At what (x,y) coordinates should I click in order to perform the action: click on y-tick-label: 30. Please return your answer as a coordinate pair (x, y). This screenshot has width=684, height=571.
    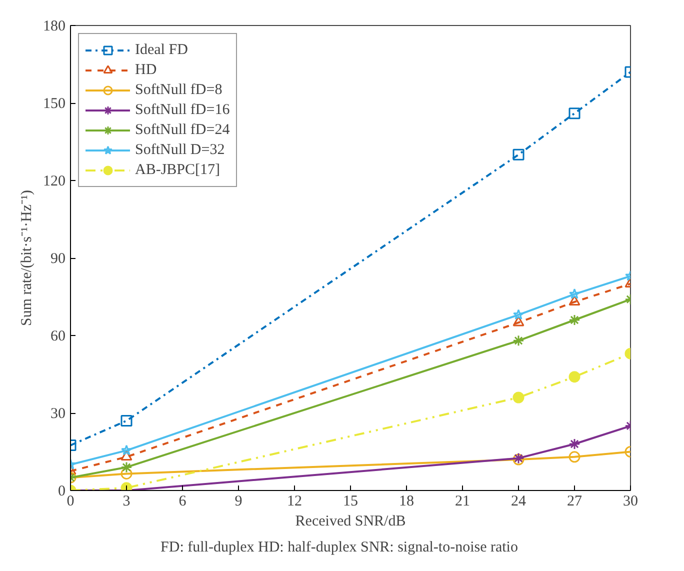
    Looking at the image, I should click on (58, 414).